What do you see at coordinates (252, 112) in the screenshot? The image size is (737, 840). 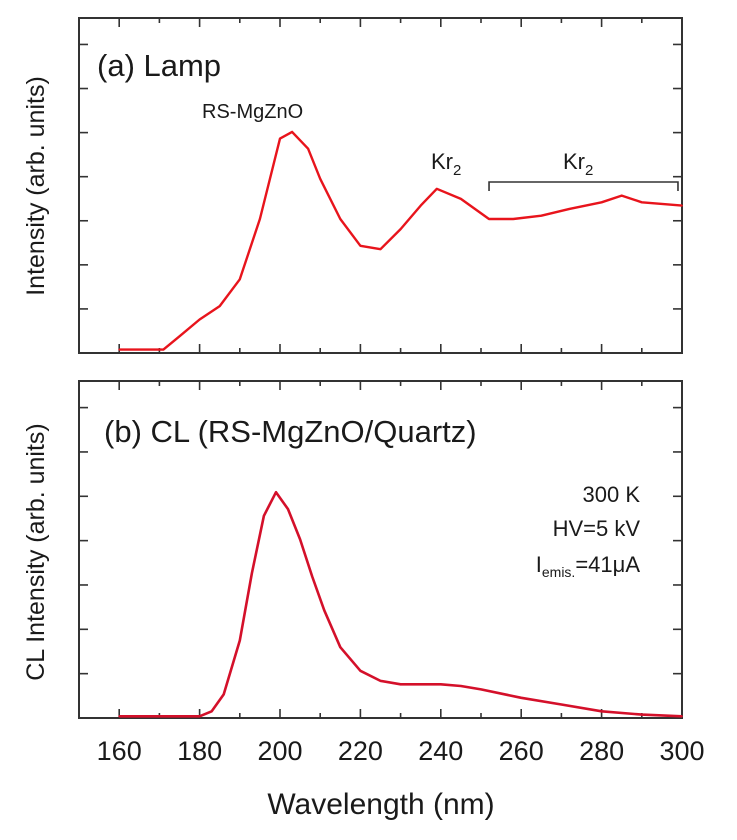 I see `annotation-rs-mgzno: RS-MgZnO` at bounding box center [252, 112].